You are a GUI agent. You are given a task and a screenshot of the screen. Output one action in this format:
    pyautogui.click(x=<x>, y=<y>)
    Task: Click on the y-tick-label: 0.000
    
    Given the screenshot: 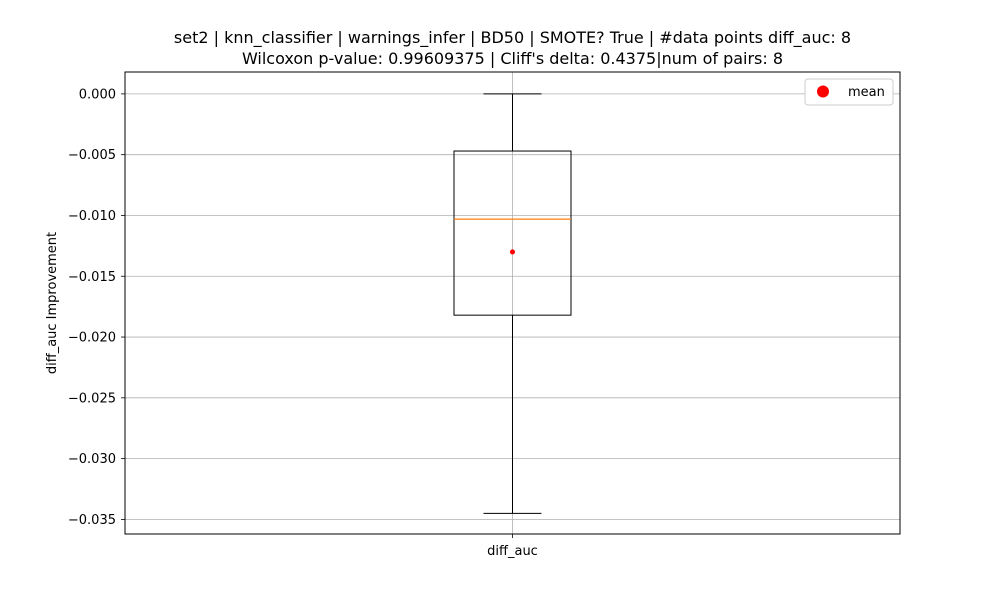 What is the action you would take?
    pyautogui.click(x=97, y=94)
    